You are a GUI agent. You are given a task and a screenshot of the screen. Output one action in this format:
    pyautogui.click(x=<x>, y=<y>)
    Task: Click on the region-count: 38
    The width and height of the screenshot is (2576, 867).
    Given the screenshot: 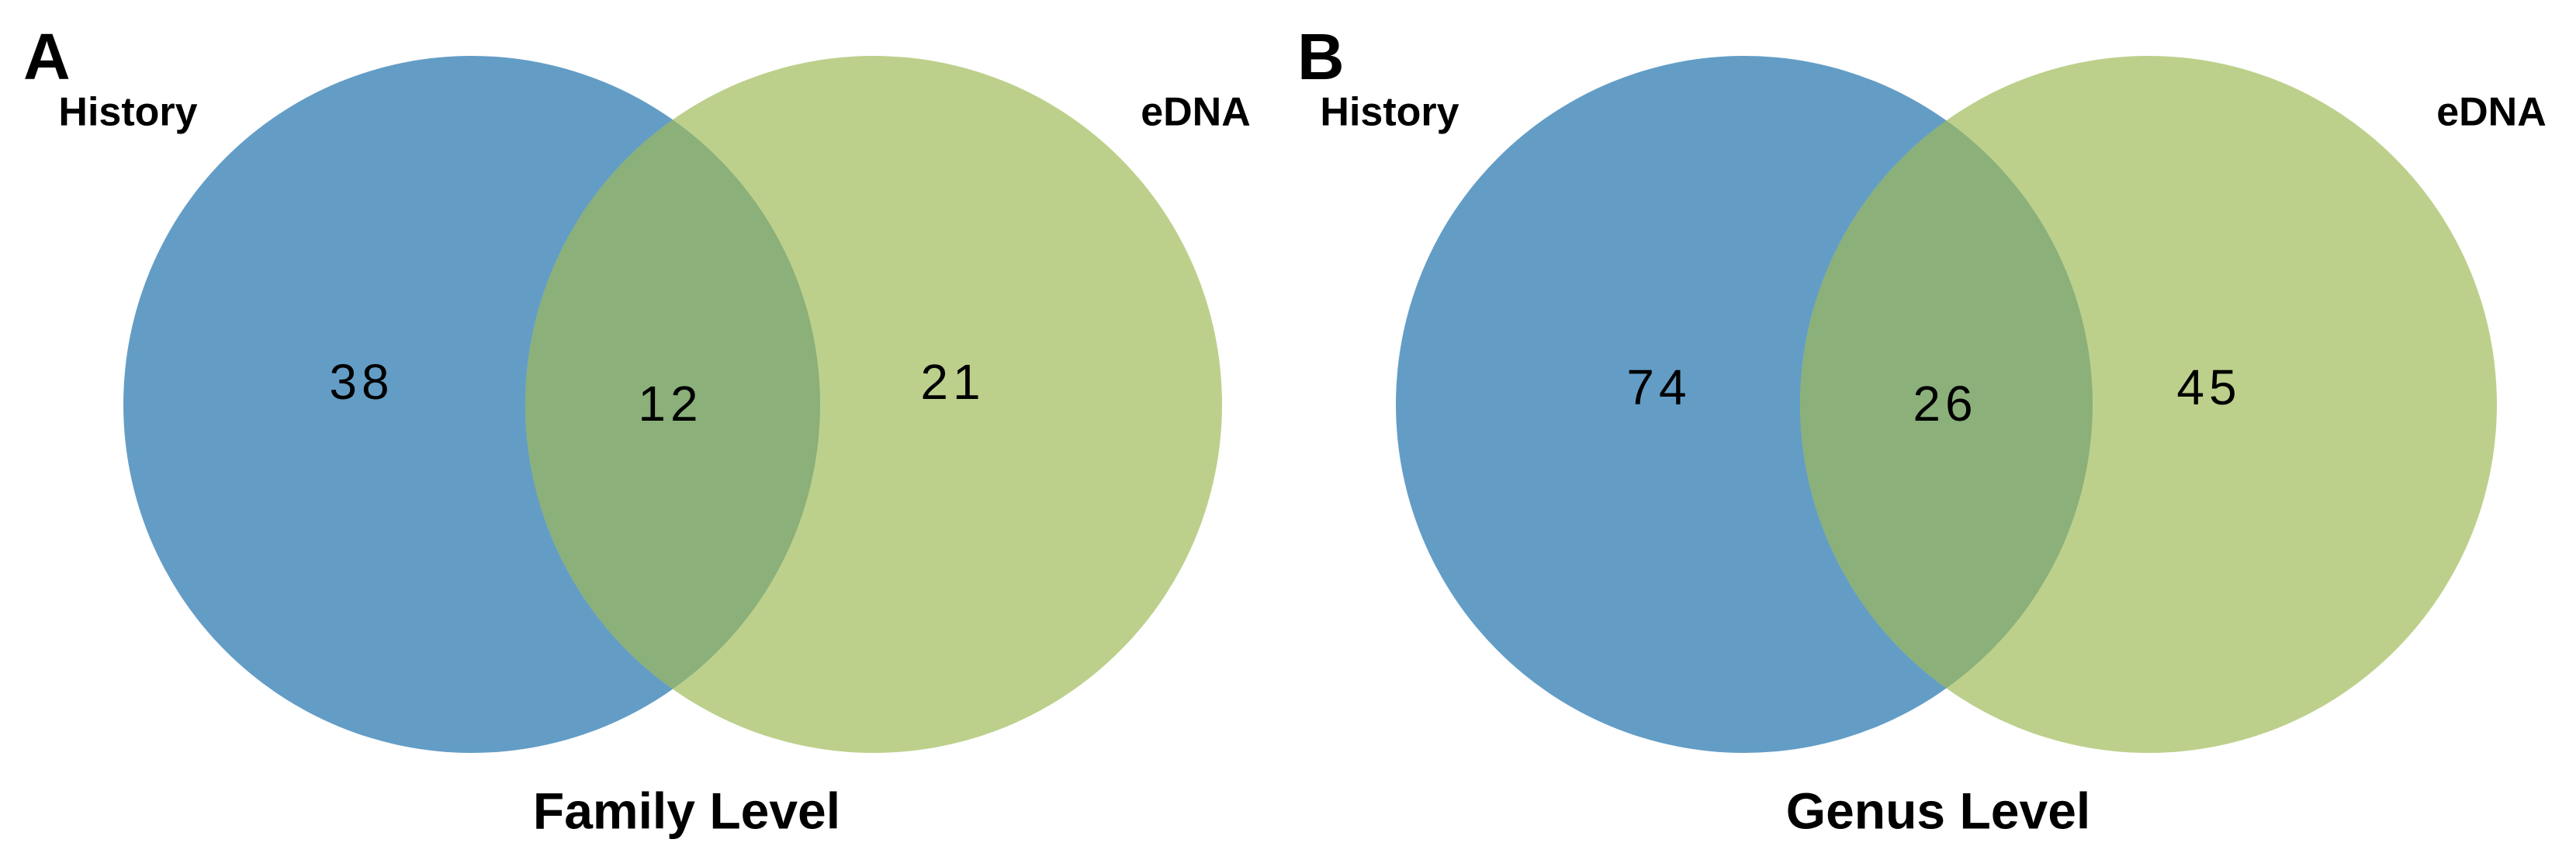 What is the action you would take?
    pyautogui.click(x=361, y=382)
    